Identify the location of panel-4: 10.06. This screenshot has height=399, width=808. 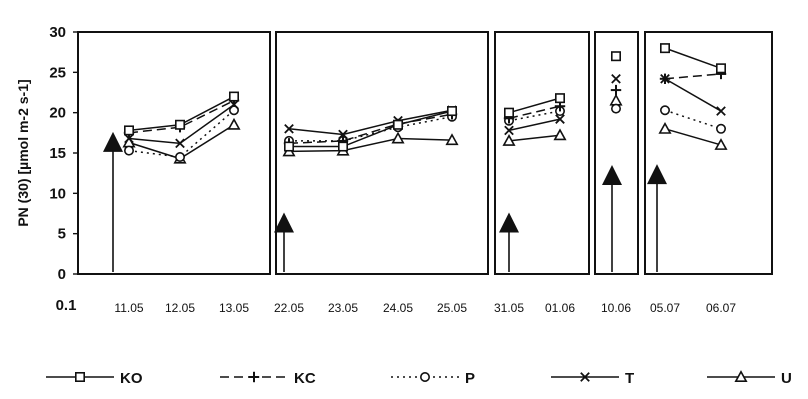
(616, 173).